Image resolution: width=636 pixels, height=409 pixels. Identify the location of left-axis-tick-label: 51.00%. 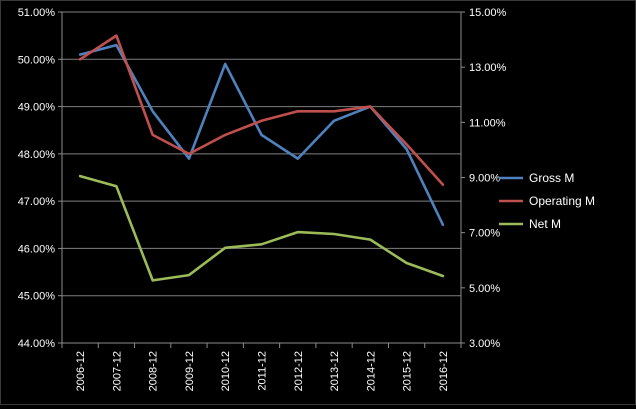
(37, 13).